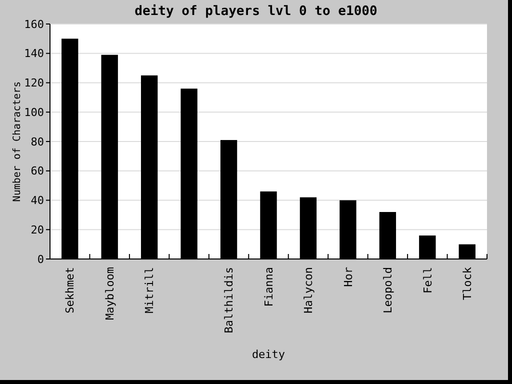  Describe the element at coordinates (34, 24) in the screenshot. I see `y-tick-label: 160` at that location.